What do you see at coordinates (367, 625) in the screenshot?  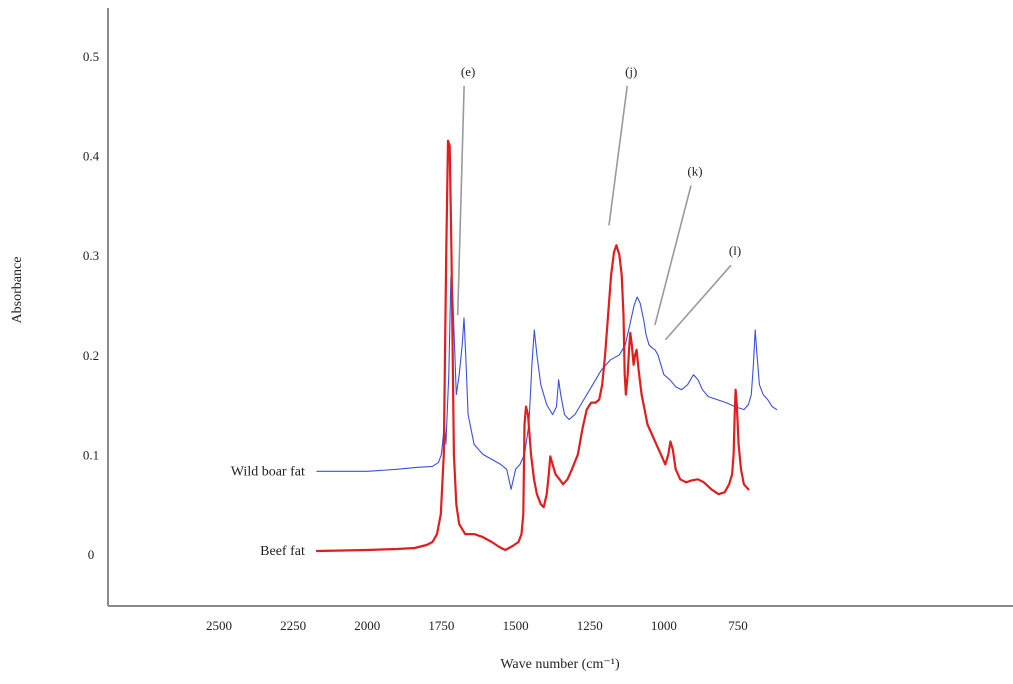 I see `x-tick-label: 2000` at bounding box center [367, 625].